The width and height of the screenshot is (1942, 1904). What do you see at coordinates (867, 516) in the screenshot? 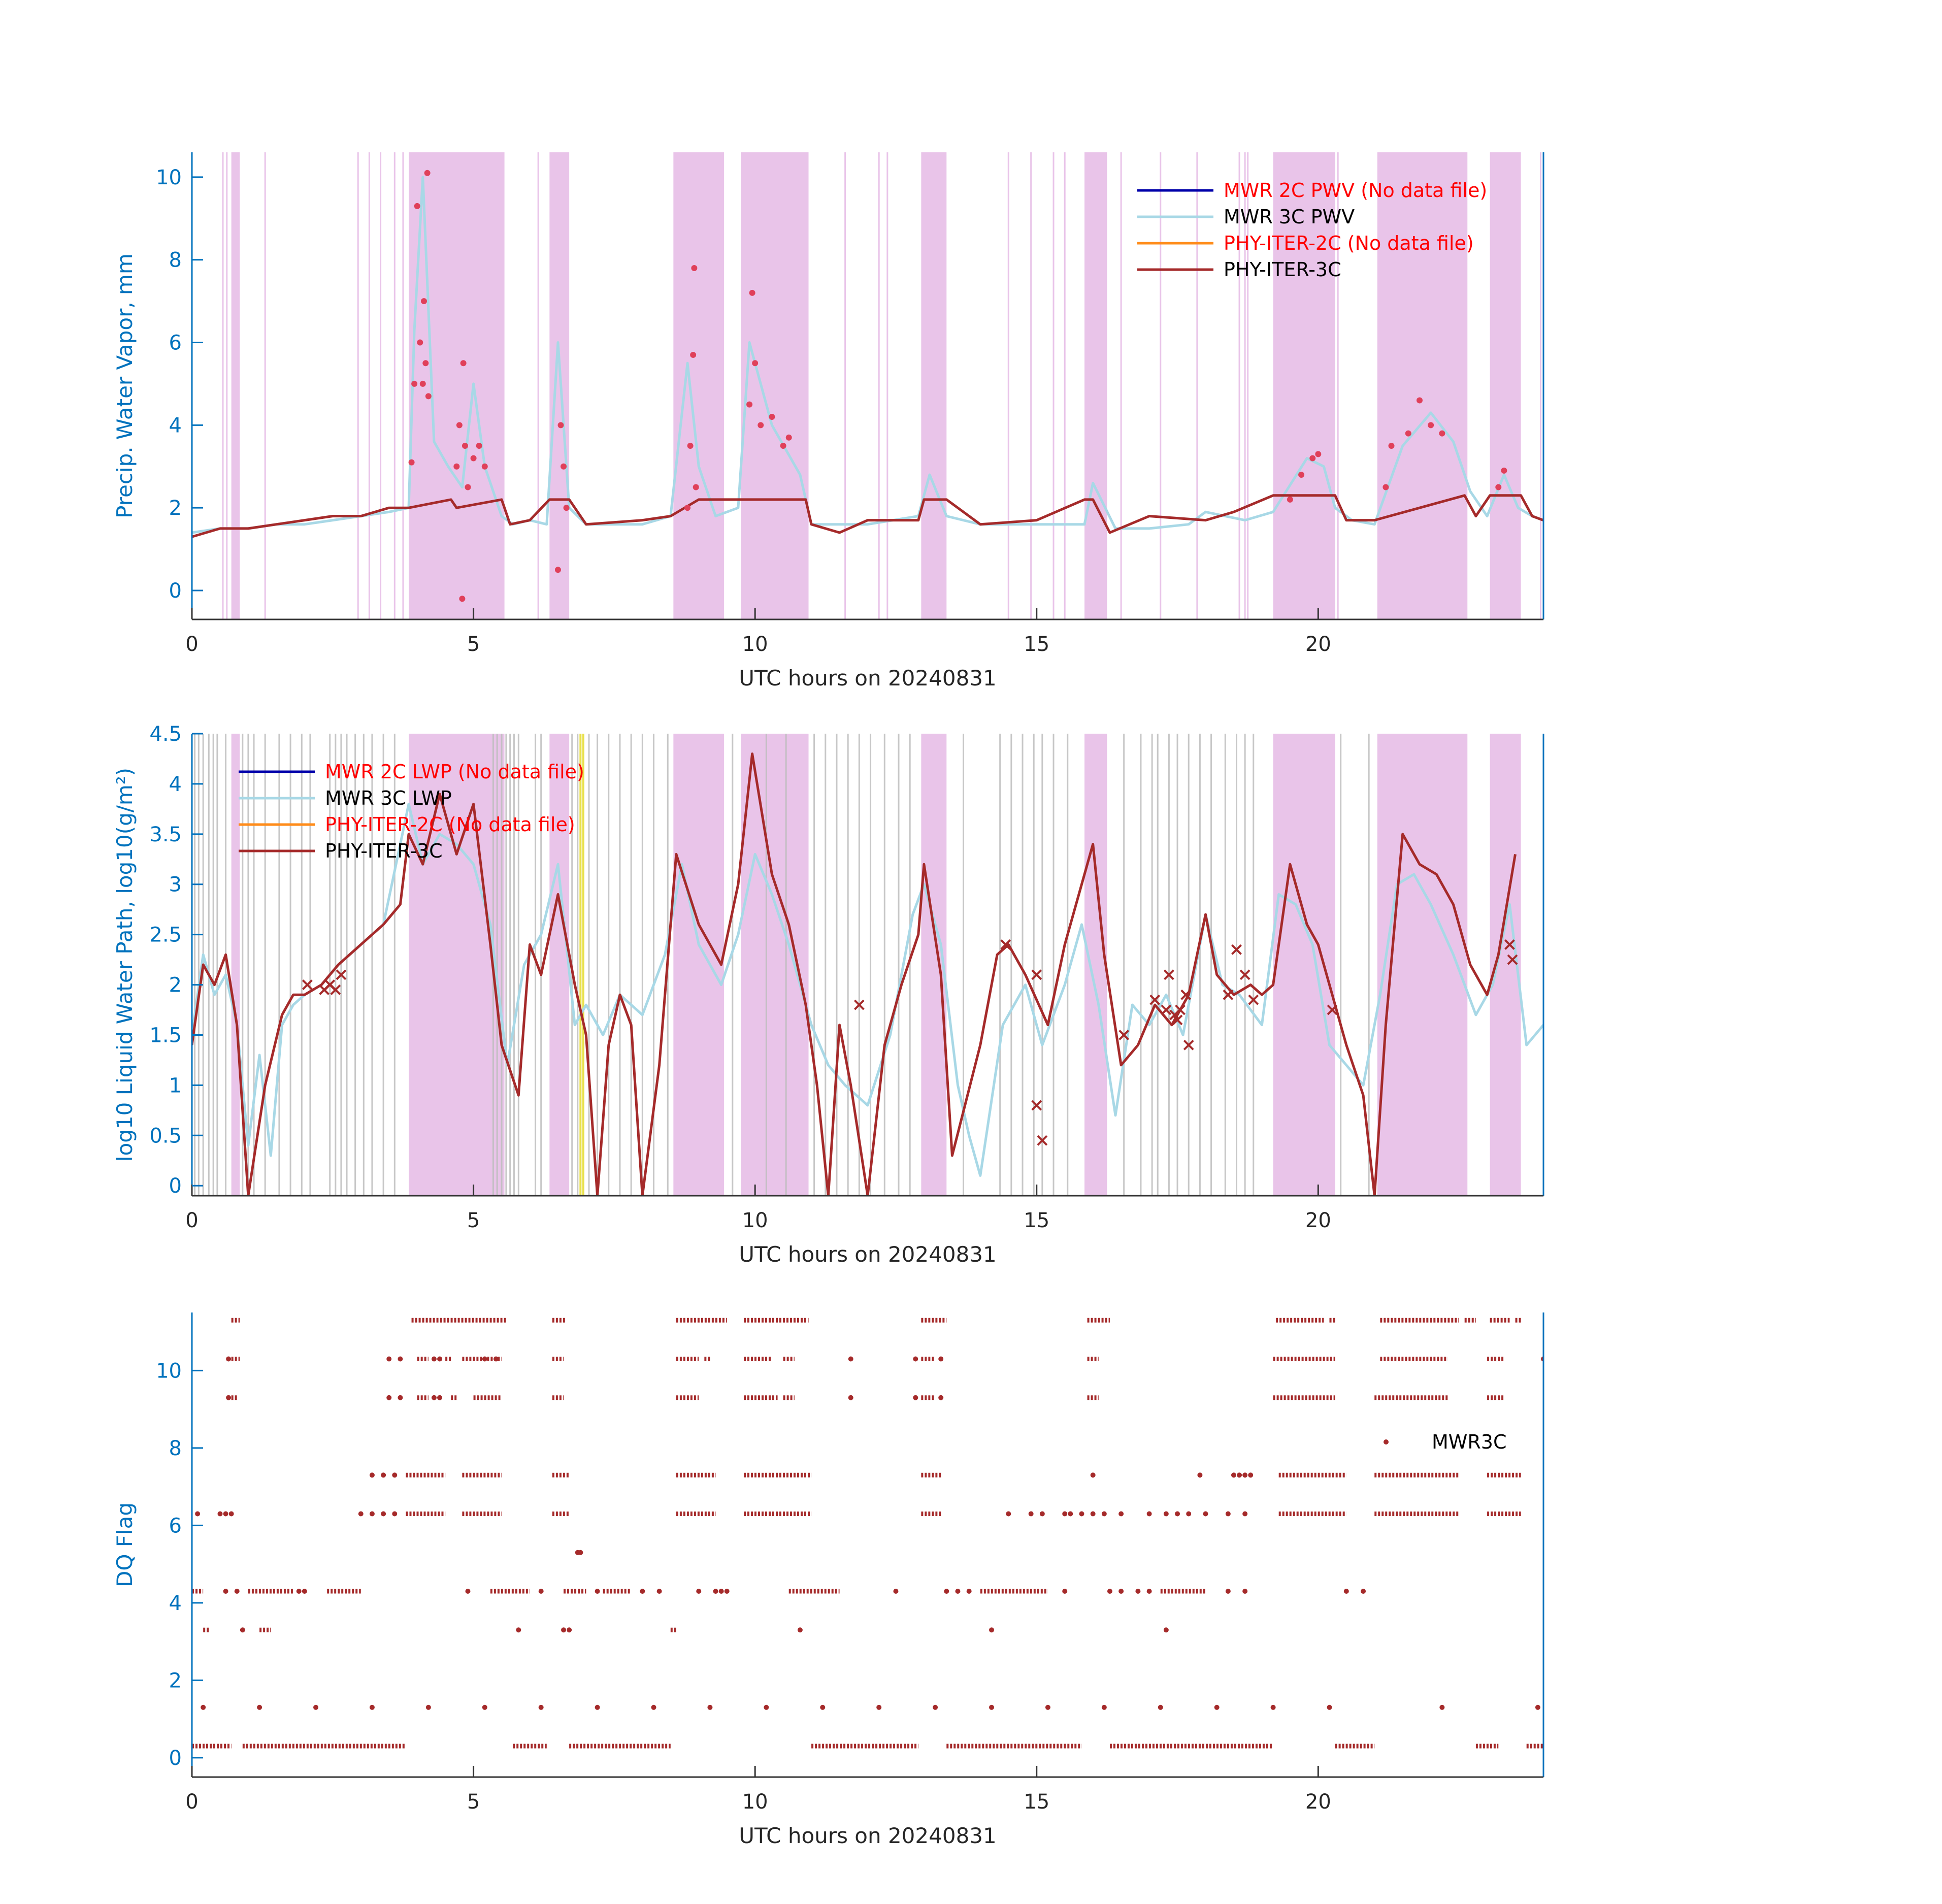
I see `series-line` at bounding box center [867, 516].